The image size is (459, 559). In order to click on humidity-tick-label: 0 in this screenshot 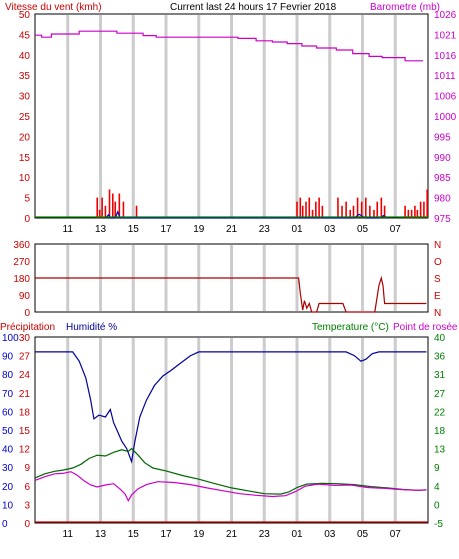, I will do `click(5, 524)`.